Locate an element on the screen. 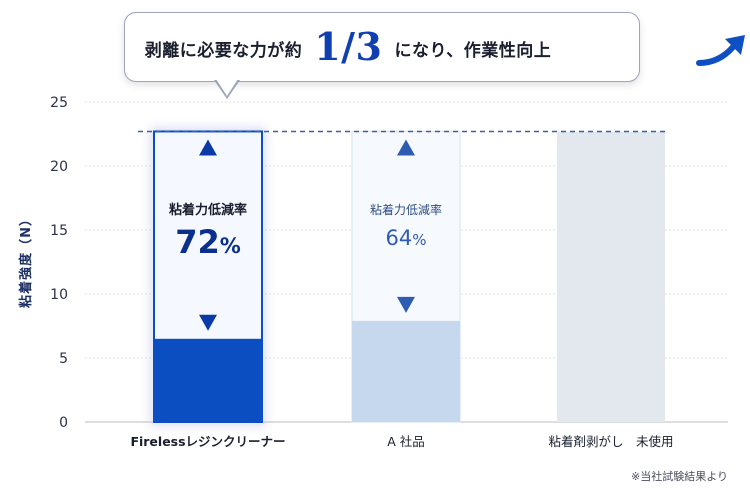 Image resolution: width=750 pixels, height=504 pixels. x-tick-label: Firelessレジンクリーナー is located at coordinates (207, 441).